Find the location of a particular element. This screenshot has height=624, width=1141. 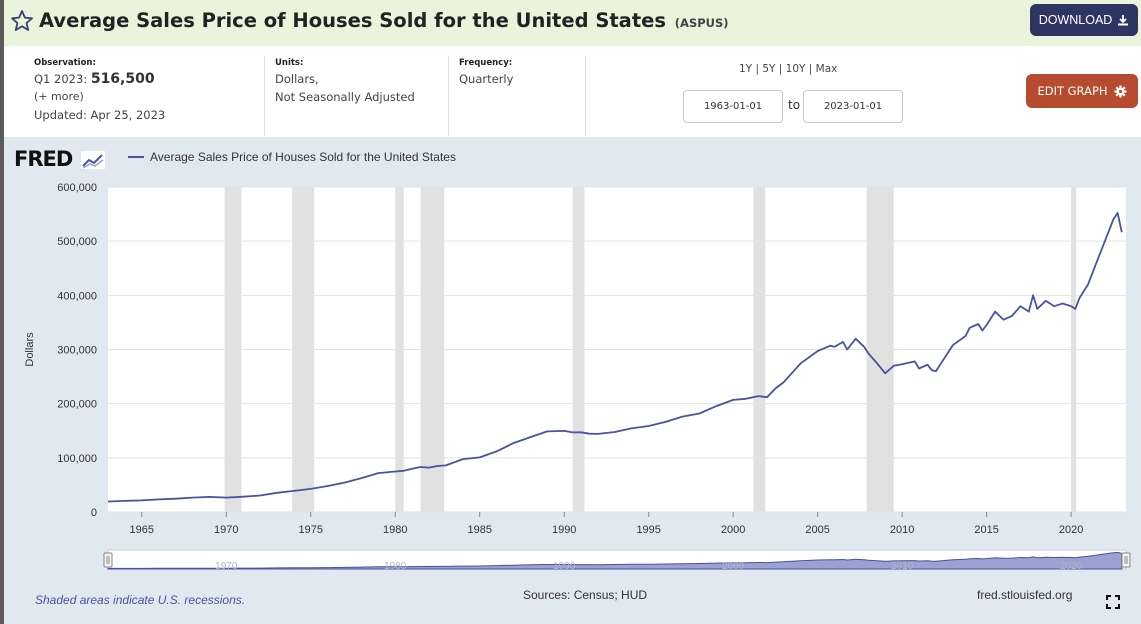

observation-value: 516,500 is located at coordinates (122, 79).